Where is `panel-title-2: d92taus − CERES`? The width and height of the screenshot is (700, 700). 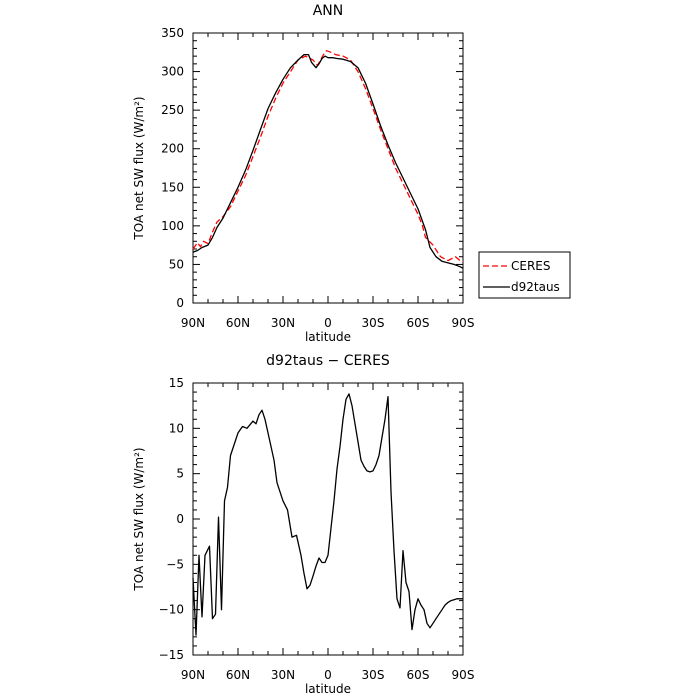
panel-title-2: d92taus − CERES is located at coordinates (328, 361).